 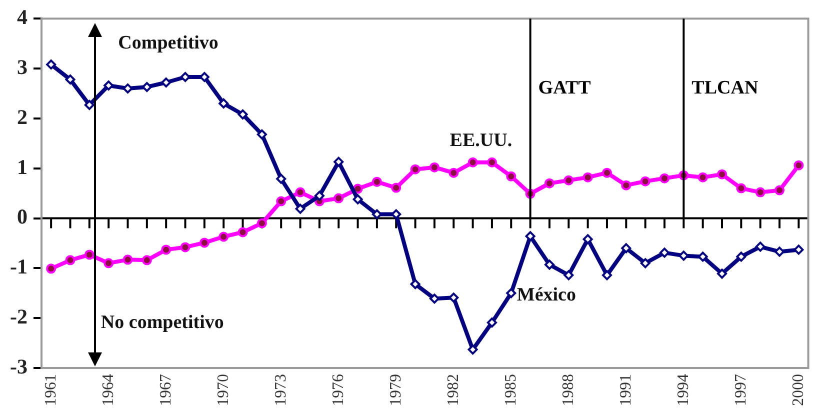 I want to click on ref-line-label: GATT, so click(x=565, y=87).